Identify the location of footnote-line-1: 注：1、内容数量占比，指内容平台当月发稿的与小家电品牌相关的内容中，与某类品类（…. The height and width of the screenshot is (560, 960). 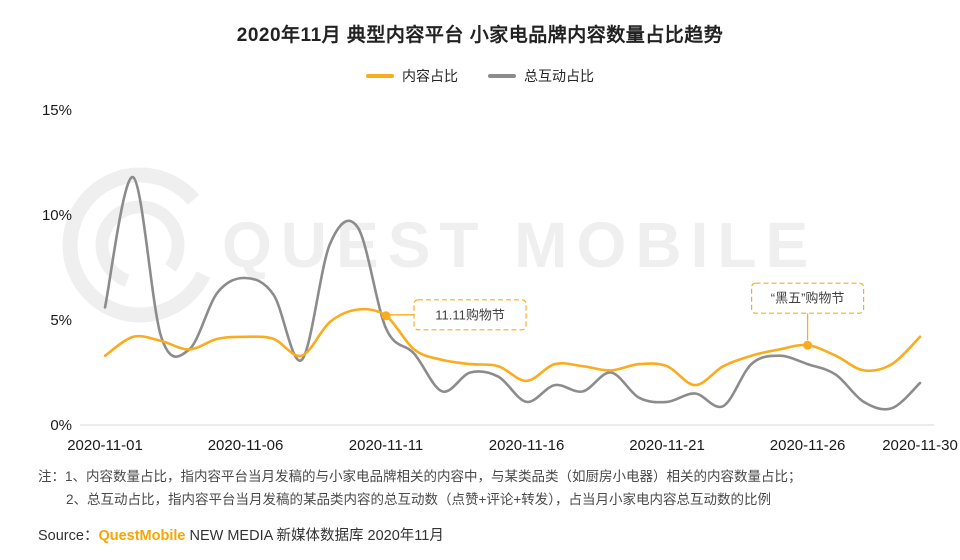
(420, 476).